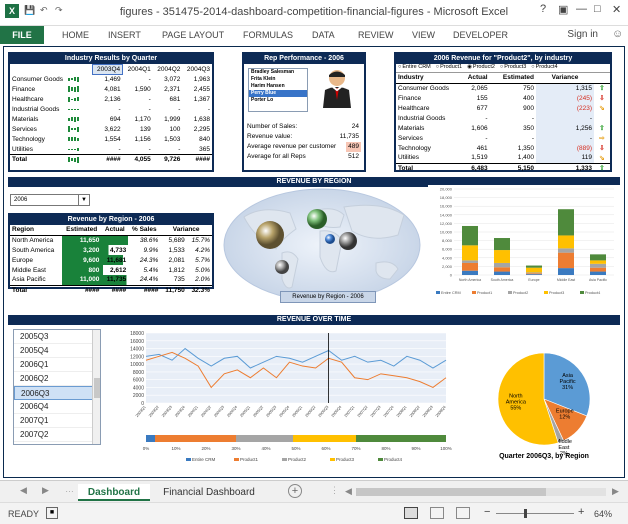 This screenshot has height=524, width=628. Describe the element at coordinates (219, 411) in the screenshot. I see `x-tick-label: 2004Q3` at that location.